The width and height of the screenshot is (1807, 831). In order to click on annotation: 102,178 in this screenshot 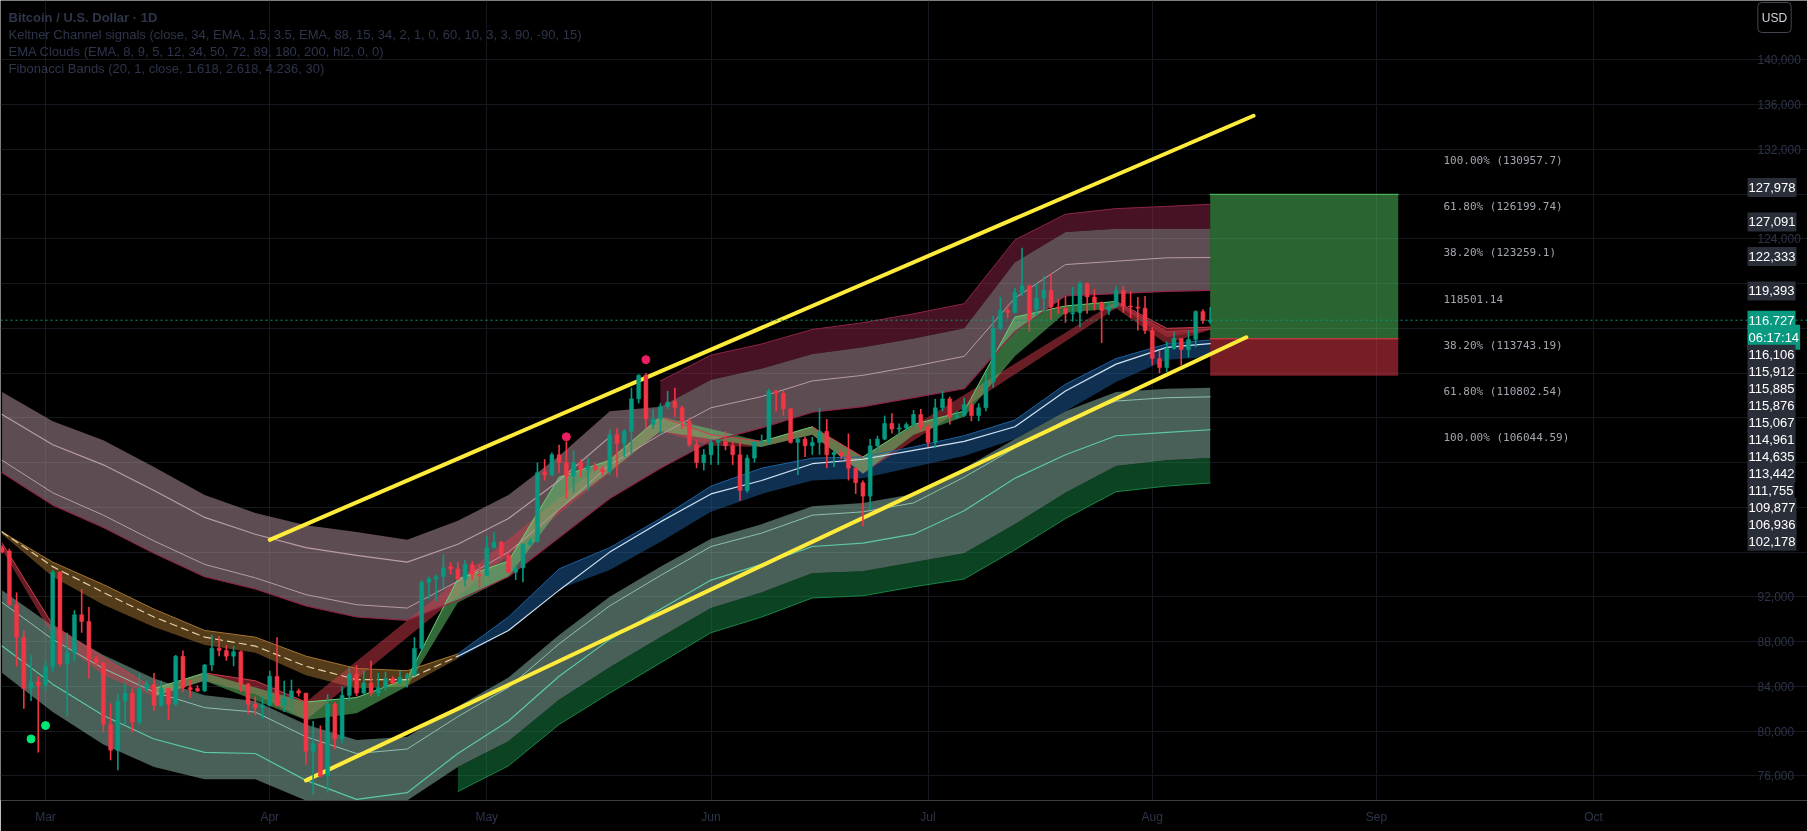, I will do `click(1772, 541)`.